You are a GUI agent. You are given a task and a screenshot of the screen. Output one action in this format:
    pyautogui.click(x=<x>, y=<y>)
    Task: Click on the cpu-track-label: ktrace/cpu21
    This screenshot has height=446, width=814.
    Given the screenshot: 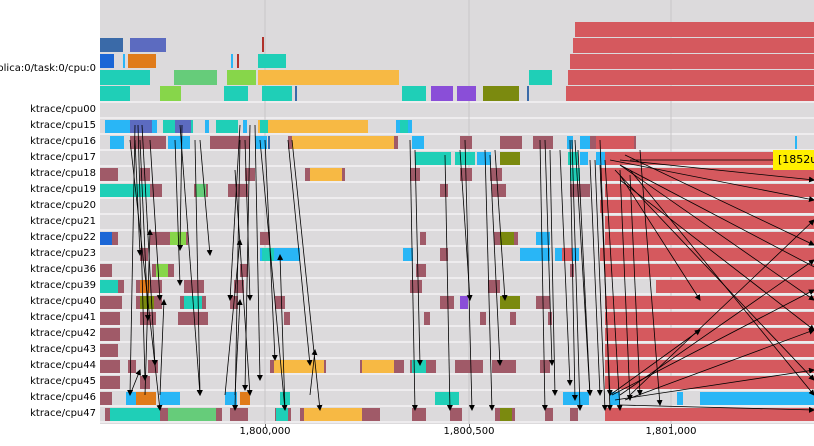 What is the action you would take?
    pyautogui.click(x=63, y=221)
    